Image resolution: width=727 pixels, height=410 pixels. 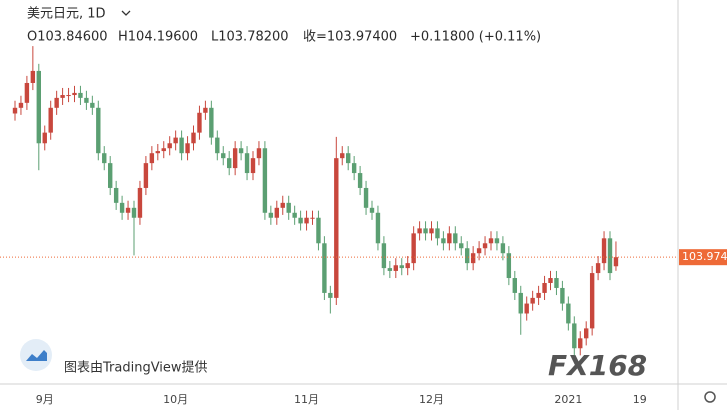 I want to click on badge-circle, so click(x=36, y=355).